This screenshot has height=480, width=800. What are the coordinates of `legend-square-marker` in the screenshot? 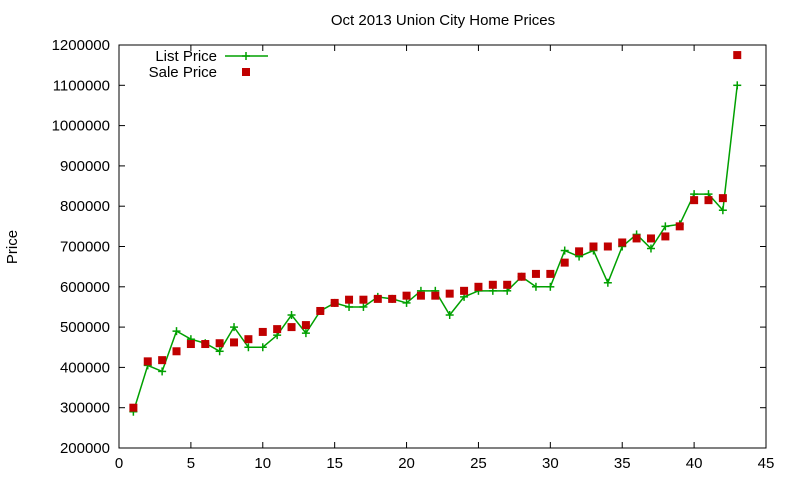 It's located at (246, 72).